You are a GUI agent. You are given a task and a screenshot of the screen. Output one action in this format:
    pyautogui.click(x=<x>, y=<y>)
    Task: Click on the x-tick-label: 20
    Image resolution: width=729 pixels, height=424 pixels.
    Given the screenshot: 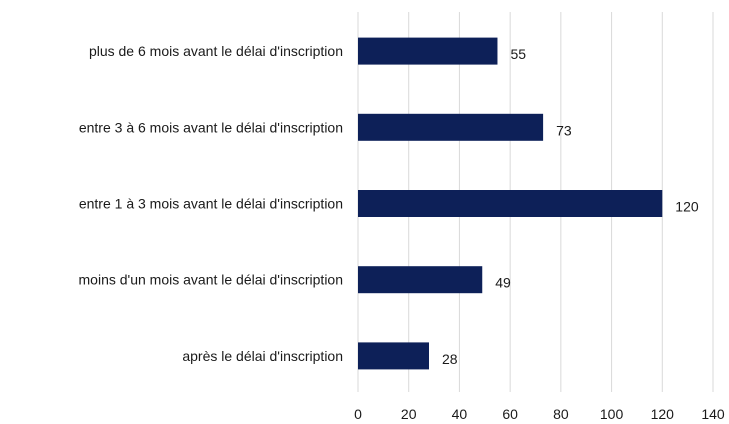 What is the action you would take?
    pyautogui.click(x=409, y=414)
    